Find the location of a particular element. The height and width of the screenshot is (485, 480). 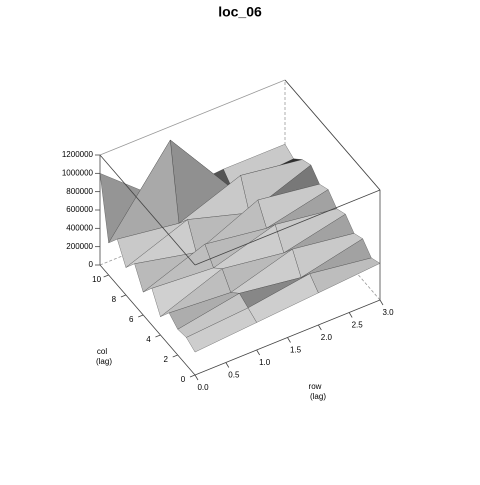

y-tick-label: 6 is located at coordinates (131, 319).